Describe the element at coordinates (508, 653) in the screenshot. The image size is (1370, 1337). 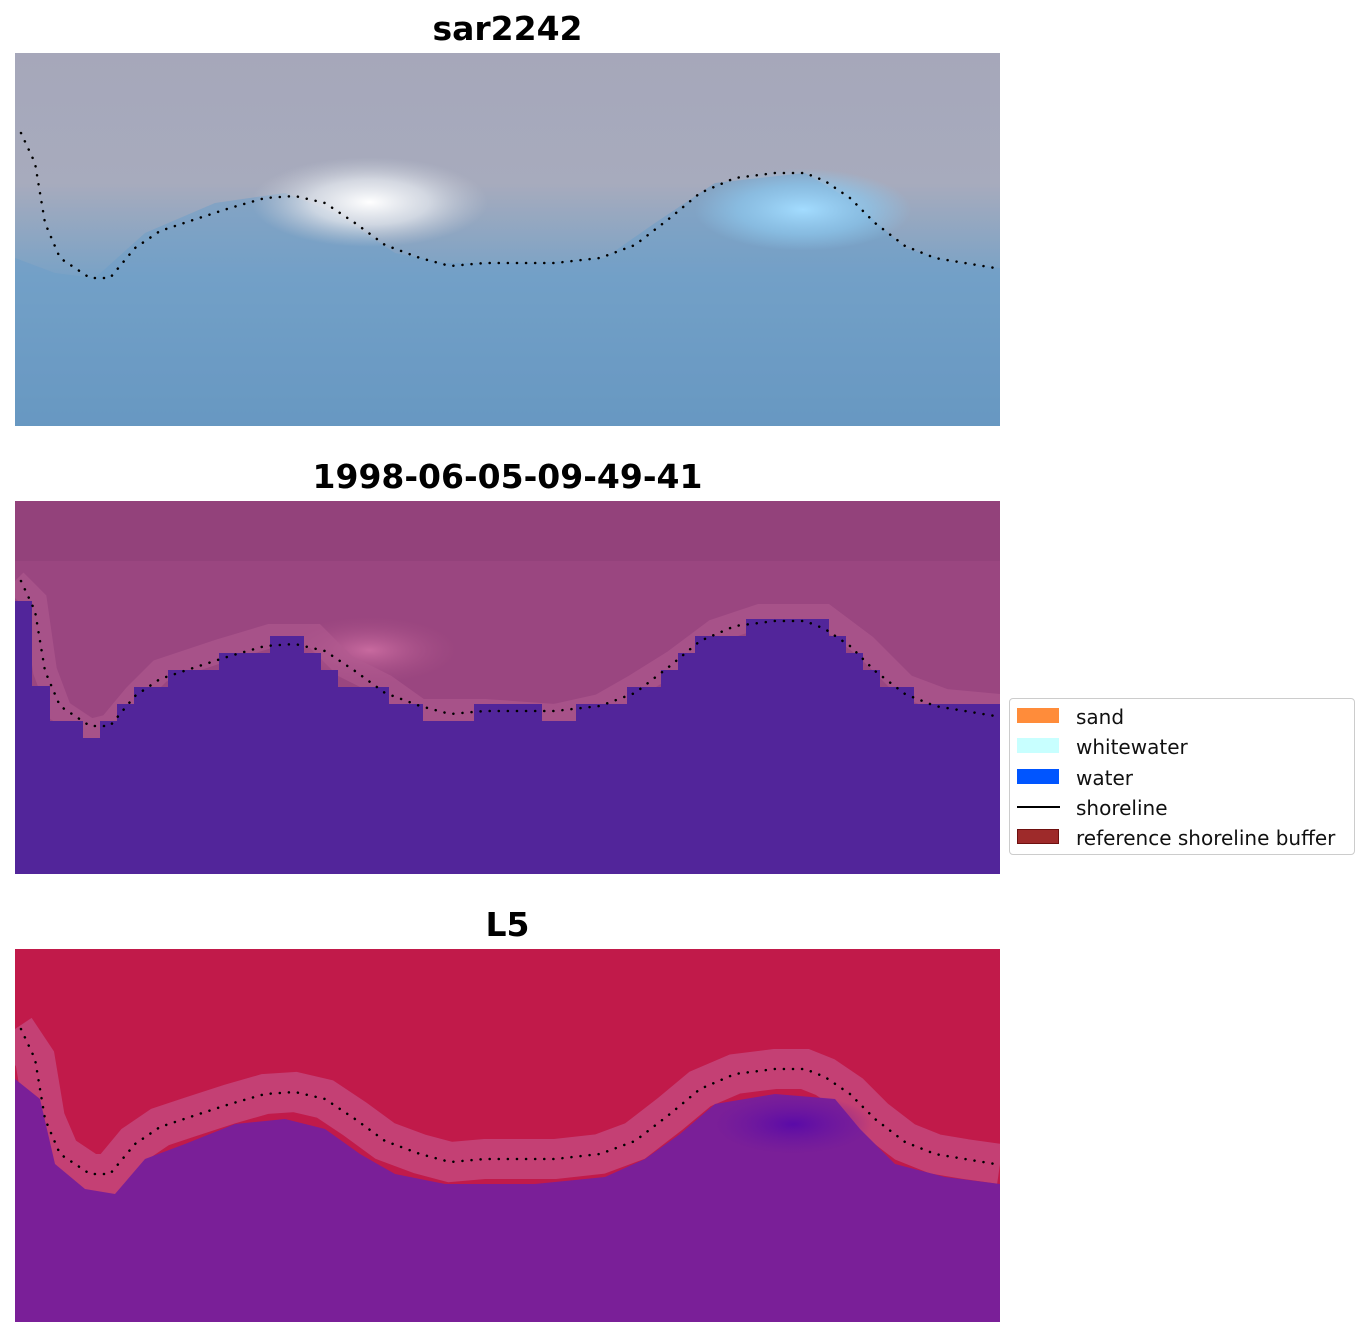
I see `shoreline-dots-classified` at that location.